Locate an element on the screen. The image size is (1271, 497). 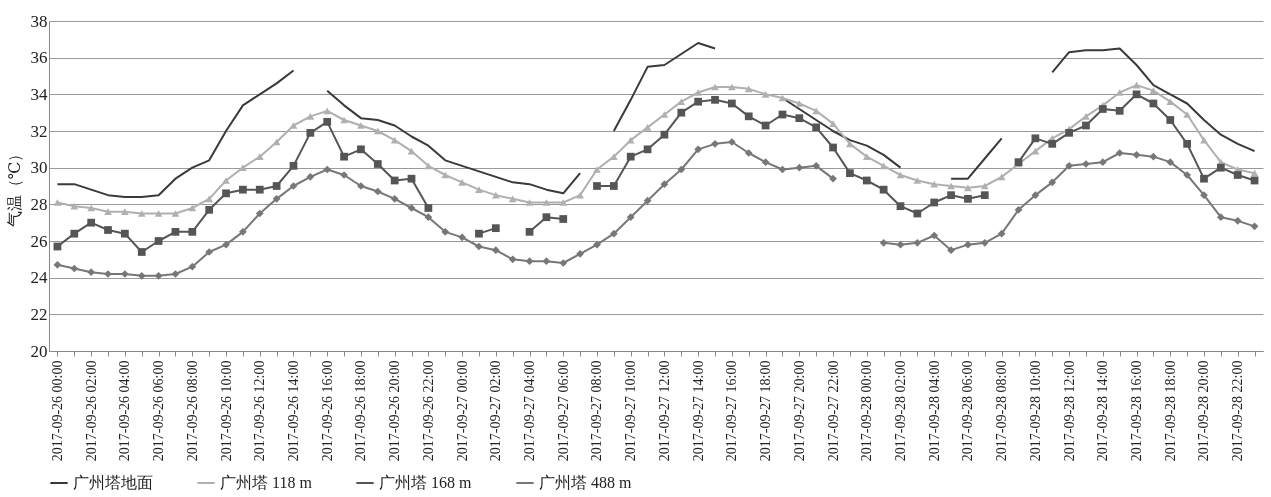
x-tick-label: 2017-09-27 02:00 is located at coordinates (496, 411).